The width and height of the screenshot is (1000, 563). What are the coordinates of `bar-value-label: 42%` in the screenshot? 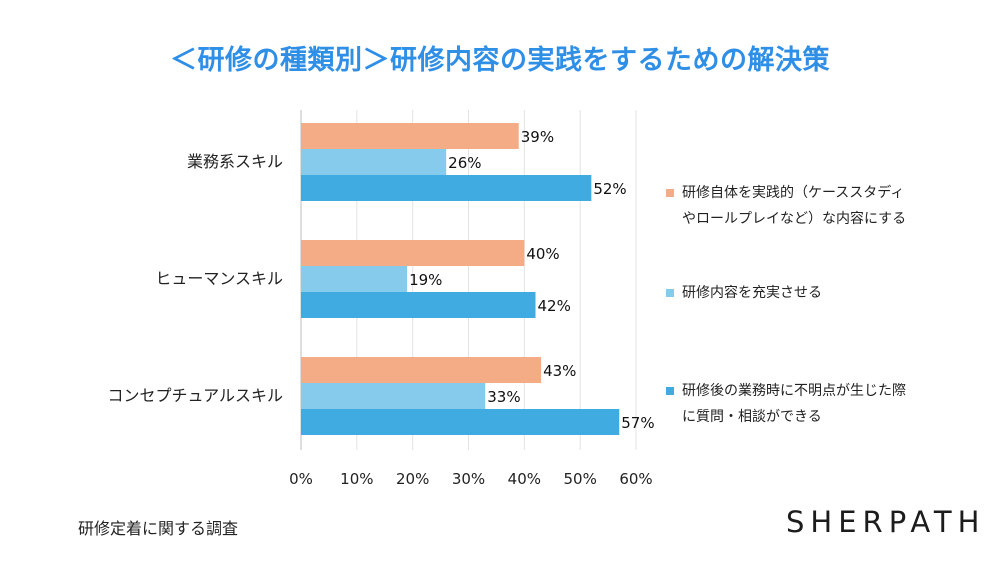 It's located at (554, 306).